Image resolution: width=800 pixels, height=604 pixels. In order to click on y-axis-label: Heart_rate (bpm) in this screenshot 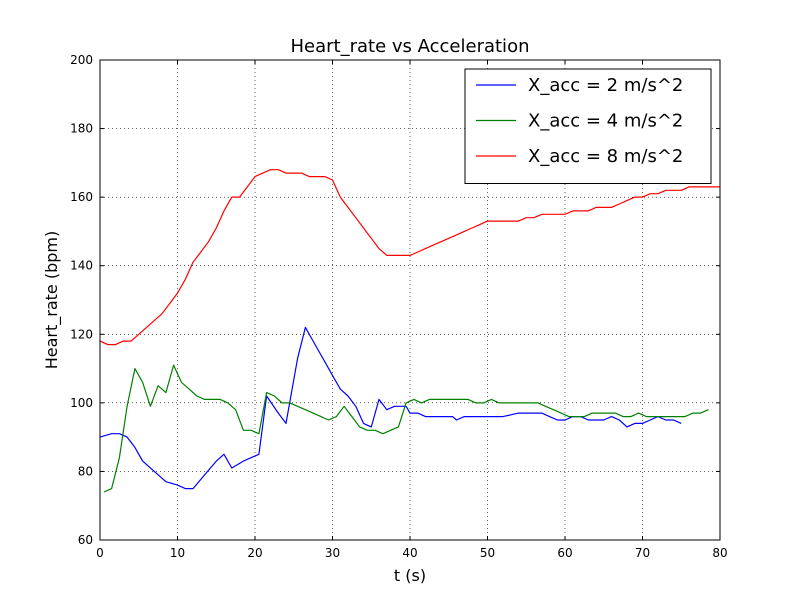, I will do `click(52, 300)`.